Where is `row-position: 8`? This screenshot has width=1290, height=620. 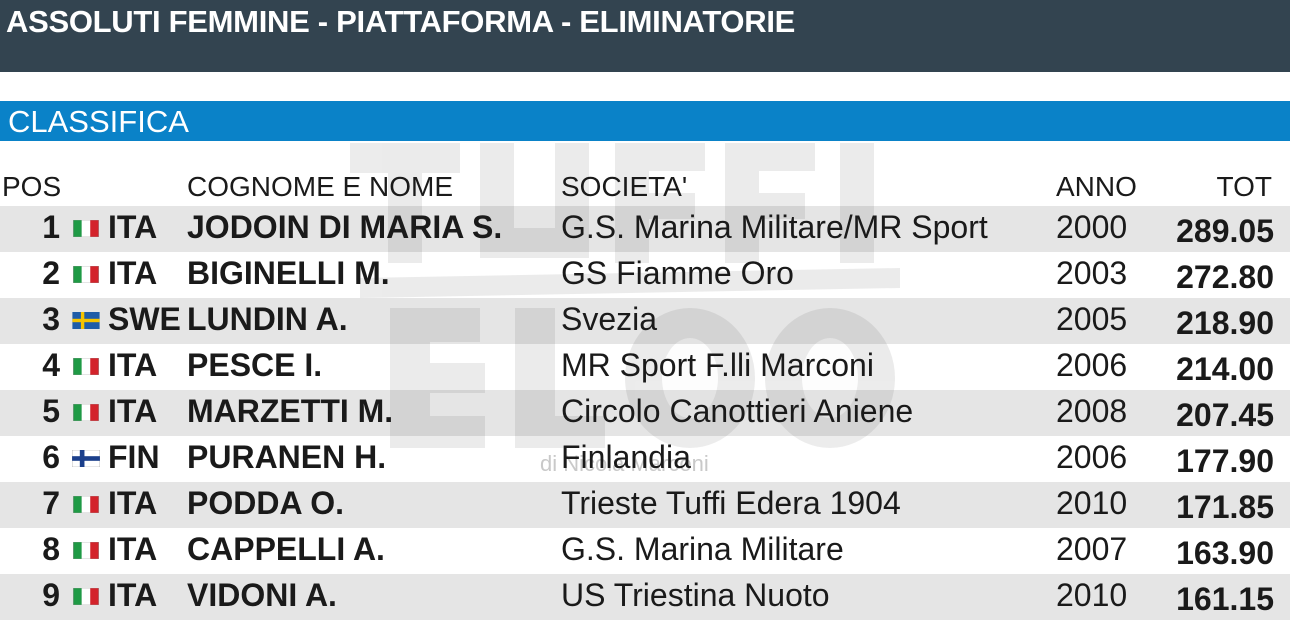 row-position: 8 is located at coordinates (51, 549).